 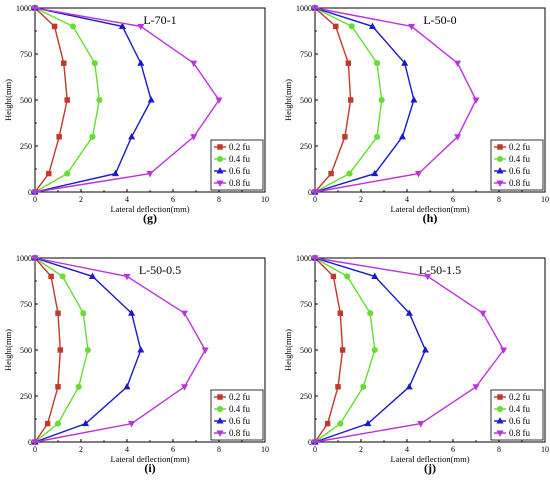 What do you see at coordinates (364, 99) in the screenshot?
I see `series-0.6-fu` at bounding box center [364, 99].